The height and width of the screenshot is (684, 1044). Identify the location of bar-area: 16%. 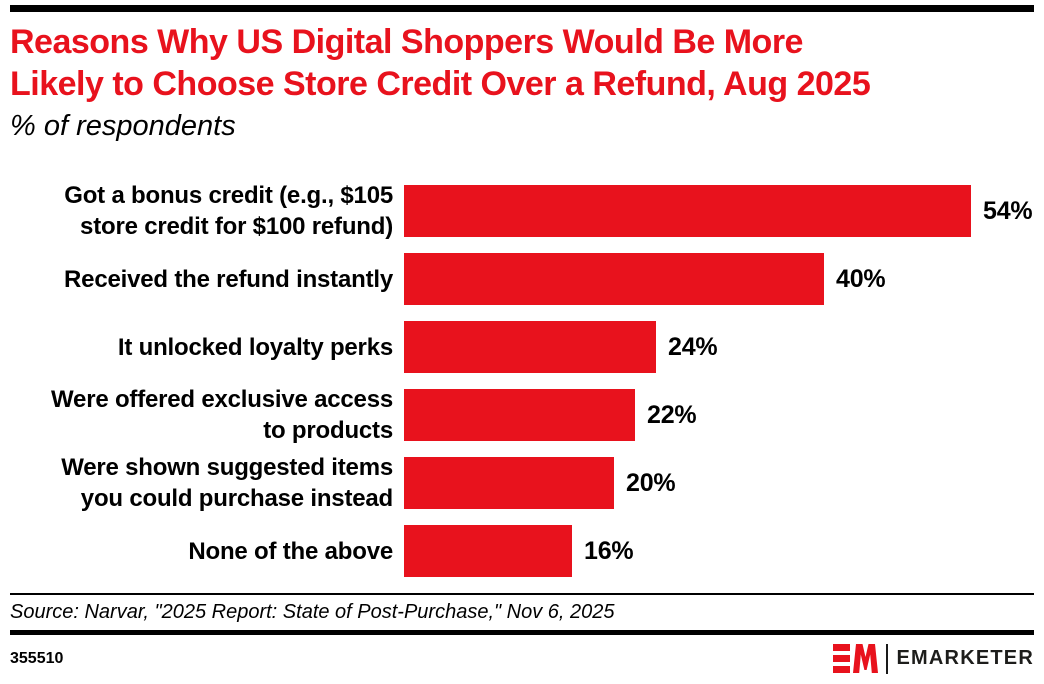
(719, 551).